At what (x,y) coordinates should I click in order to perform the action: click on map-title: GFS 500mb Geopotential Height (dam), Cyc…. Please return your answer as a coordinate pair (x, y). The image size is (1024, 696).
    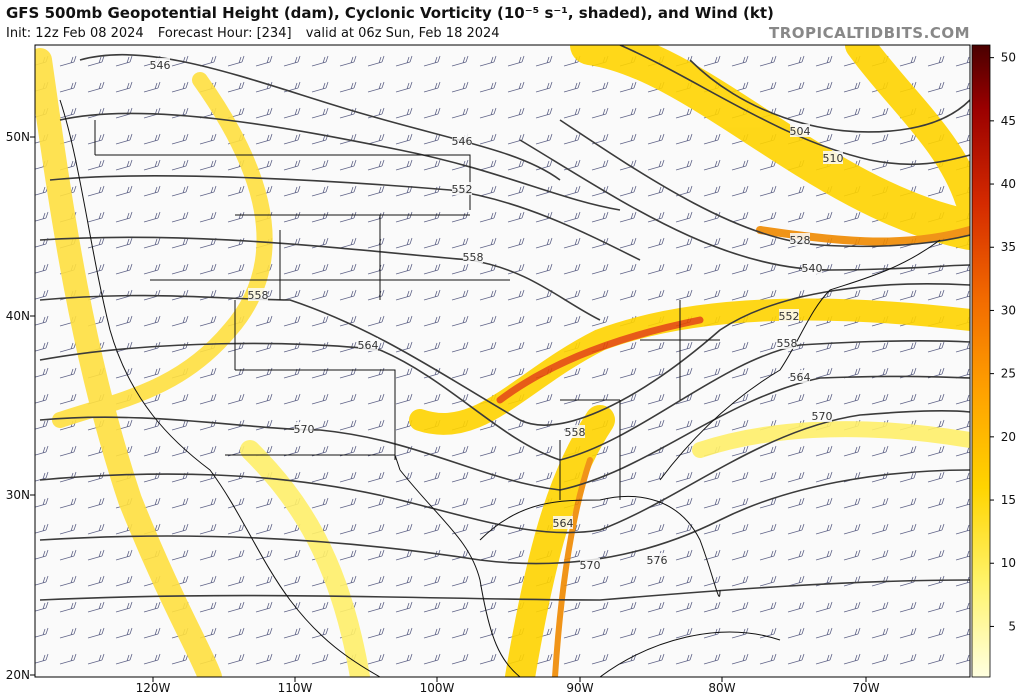
    Looking at the image, I should click on (390, 13).